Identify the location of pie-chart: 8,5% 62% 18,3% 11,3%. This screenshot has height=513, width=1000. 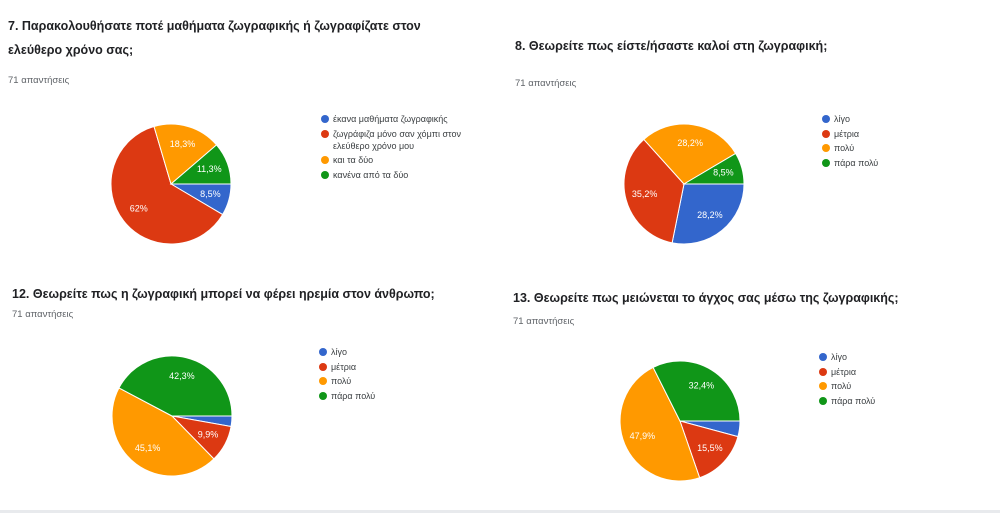
(171, 184).